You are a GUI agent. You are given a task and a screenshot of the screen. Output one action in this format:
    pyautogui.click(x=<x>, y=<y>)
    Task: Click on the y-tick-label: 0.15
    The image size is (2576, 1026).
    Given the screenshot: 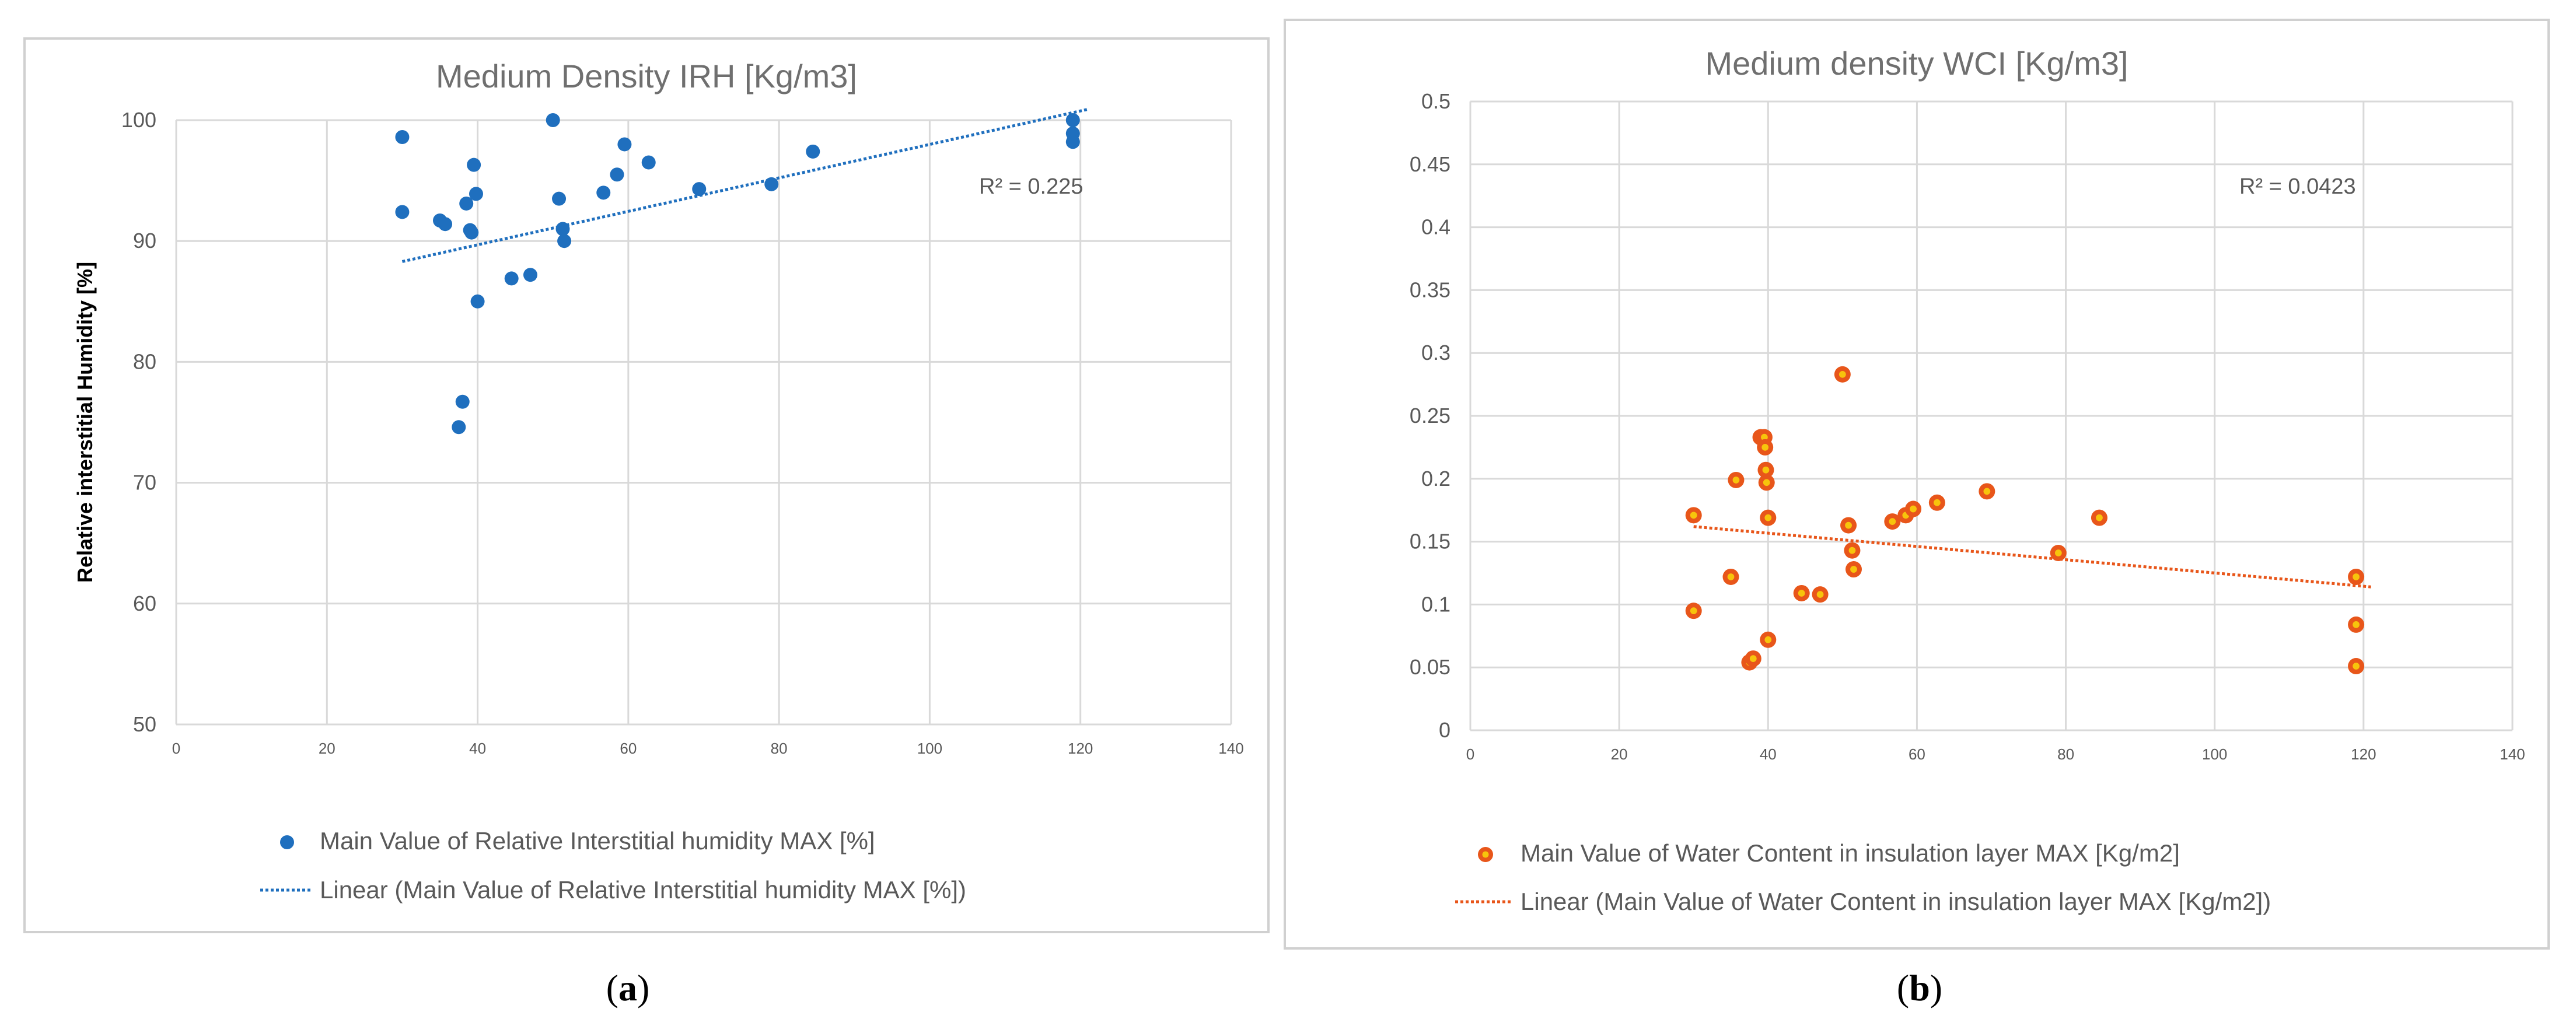 What is the action you would take?
    pyautogui.click(x=1430, y=542)
    